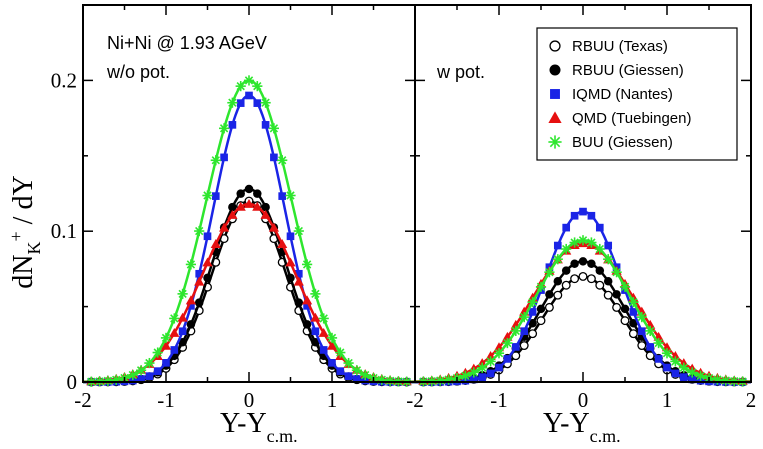 This screenshot has width=763, height=449. I want to click on panel-label-left: w/o pot., so click(138, 72).